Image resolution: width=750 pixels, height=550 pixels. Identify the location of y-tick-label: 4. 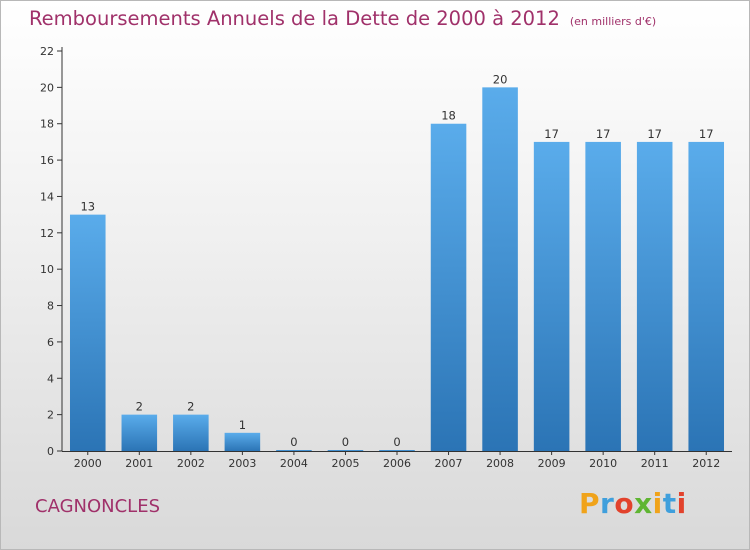
(50, 378).